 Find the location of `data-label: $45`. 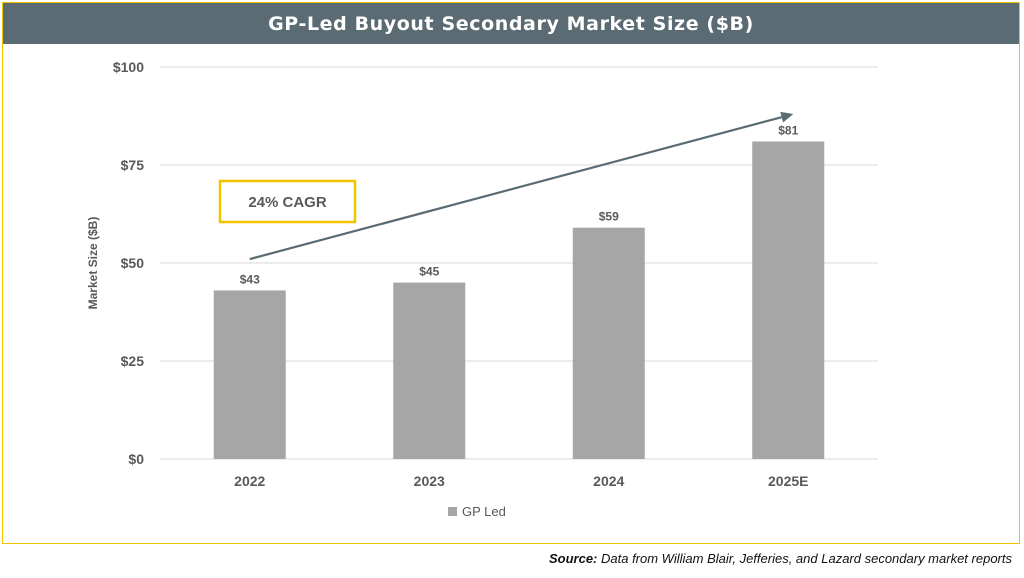

data-label: $45 is located at coordinates (429, 272).